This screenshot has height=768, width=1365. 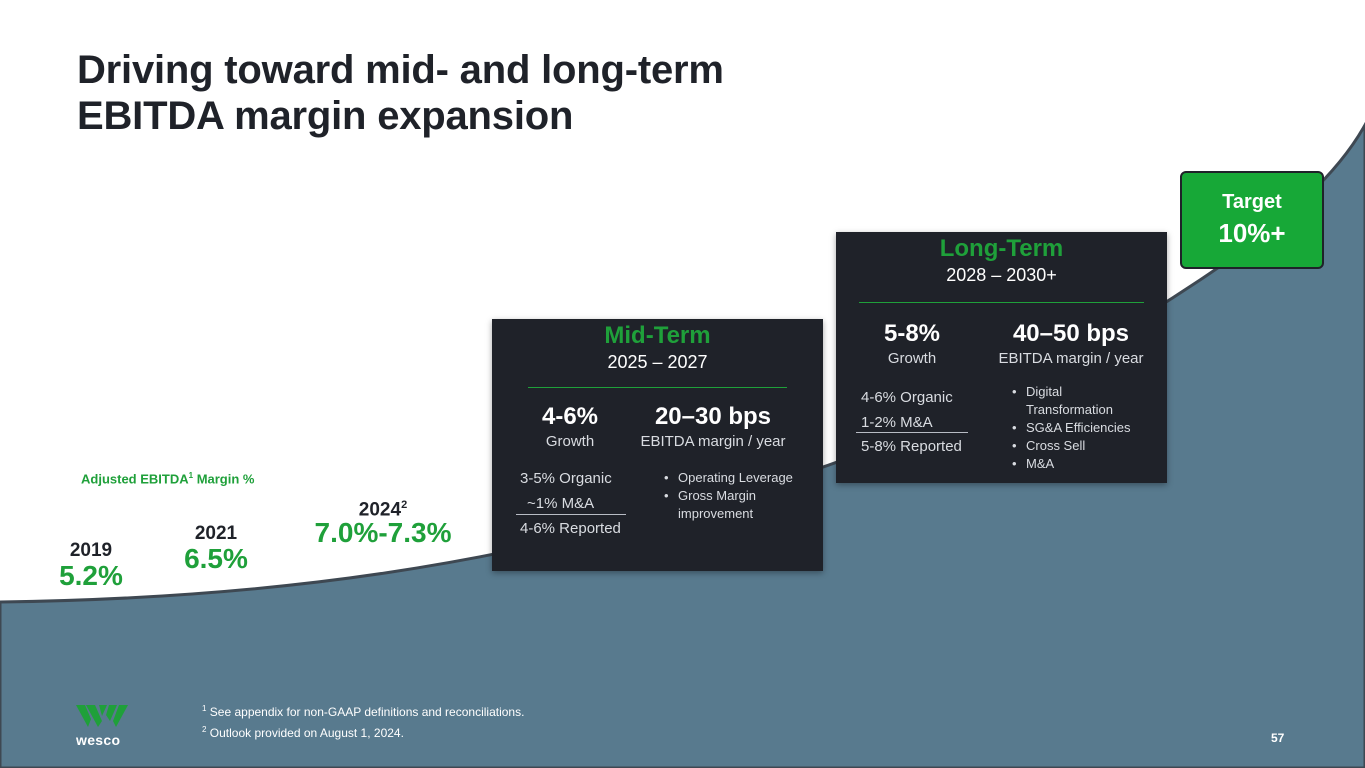 What do you see at coordinates (897, 422) in the screenshot?
I see `breakdown-ma: 1-2% M&A` at bounding box center [897, 422].